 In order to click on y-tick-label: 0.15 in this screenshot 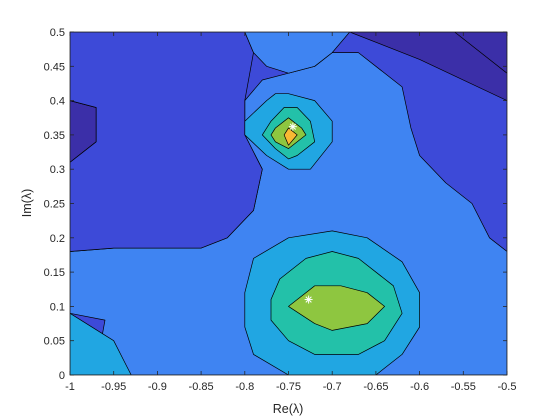, I will do `click(54, 273)`.